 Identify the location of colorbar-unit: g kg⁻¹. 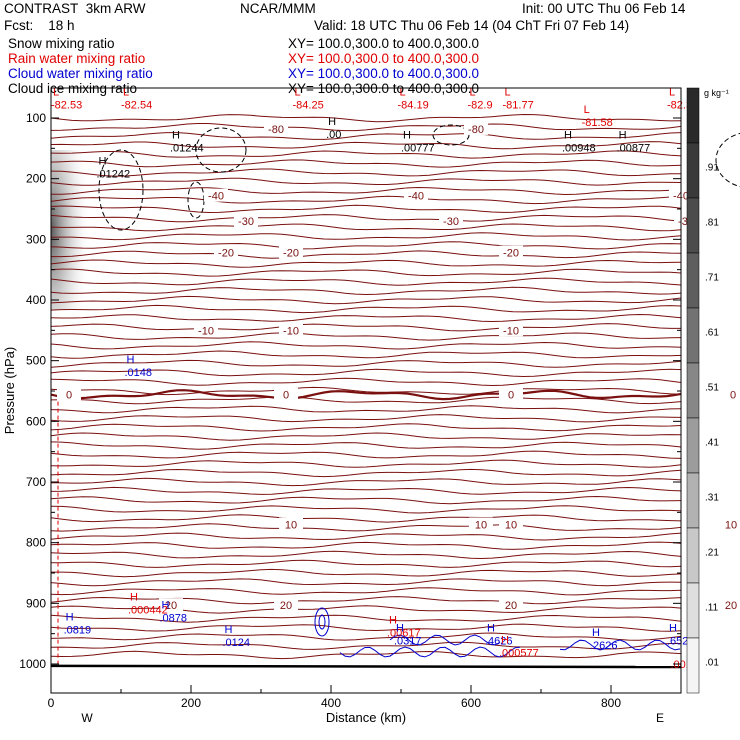
(716, 93).